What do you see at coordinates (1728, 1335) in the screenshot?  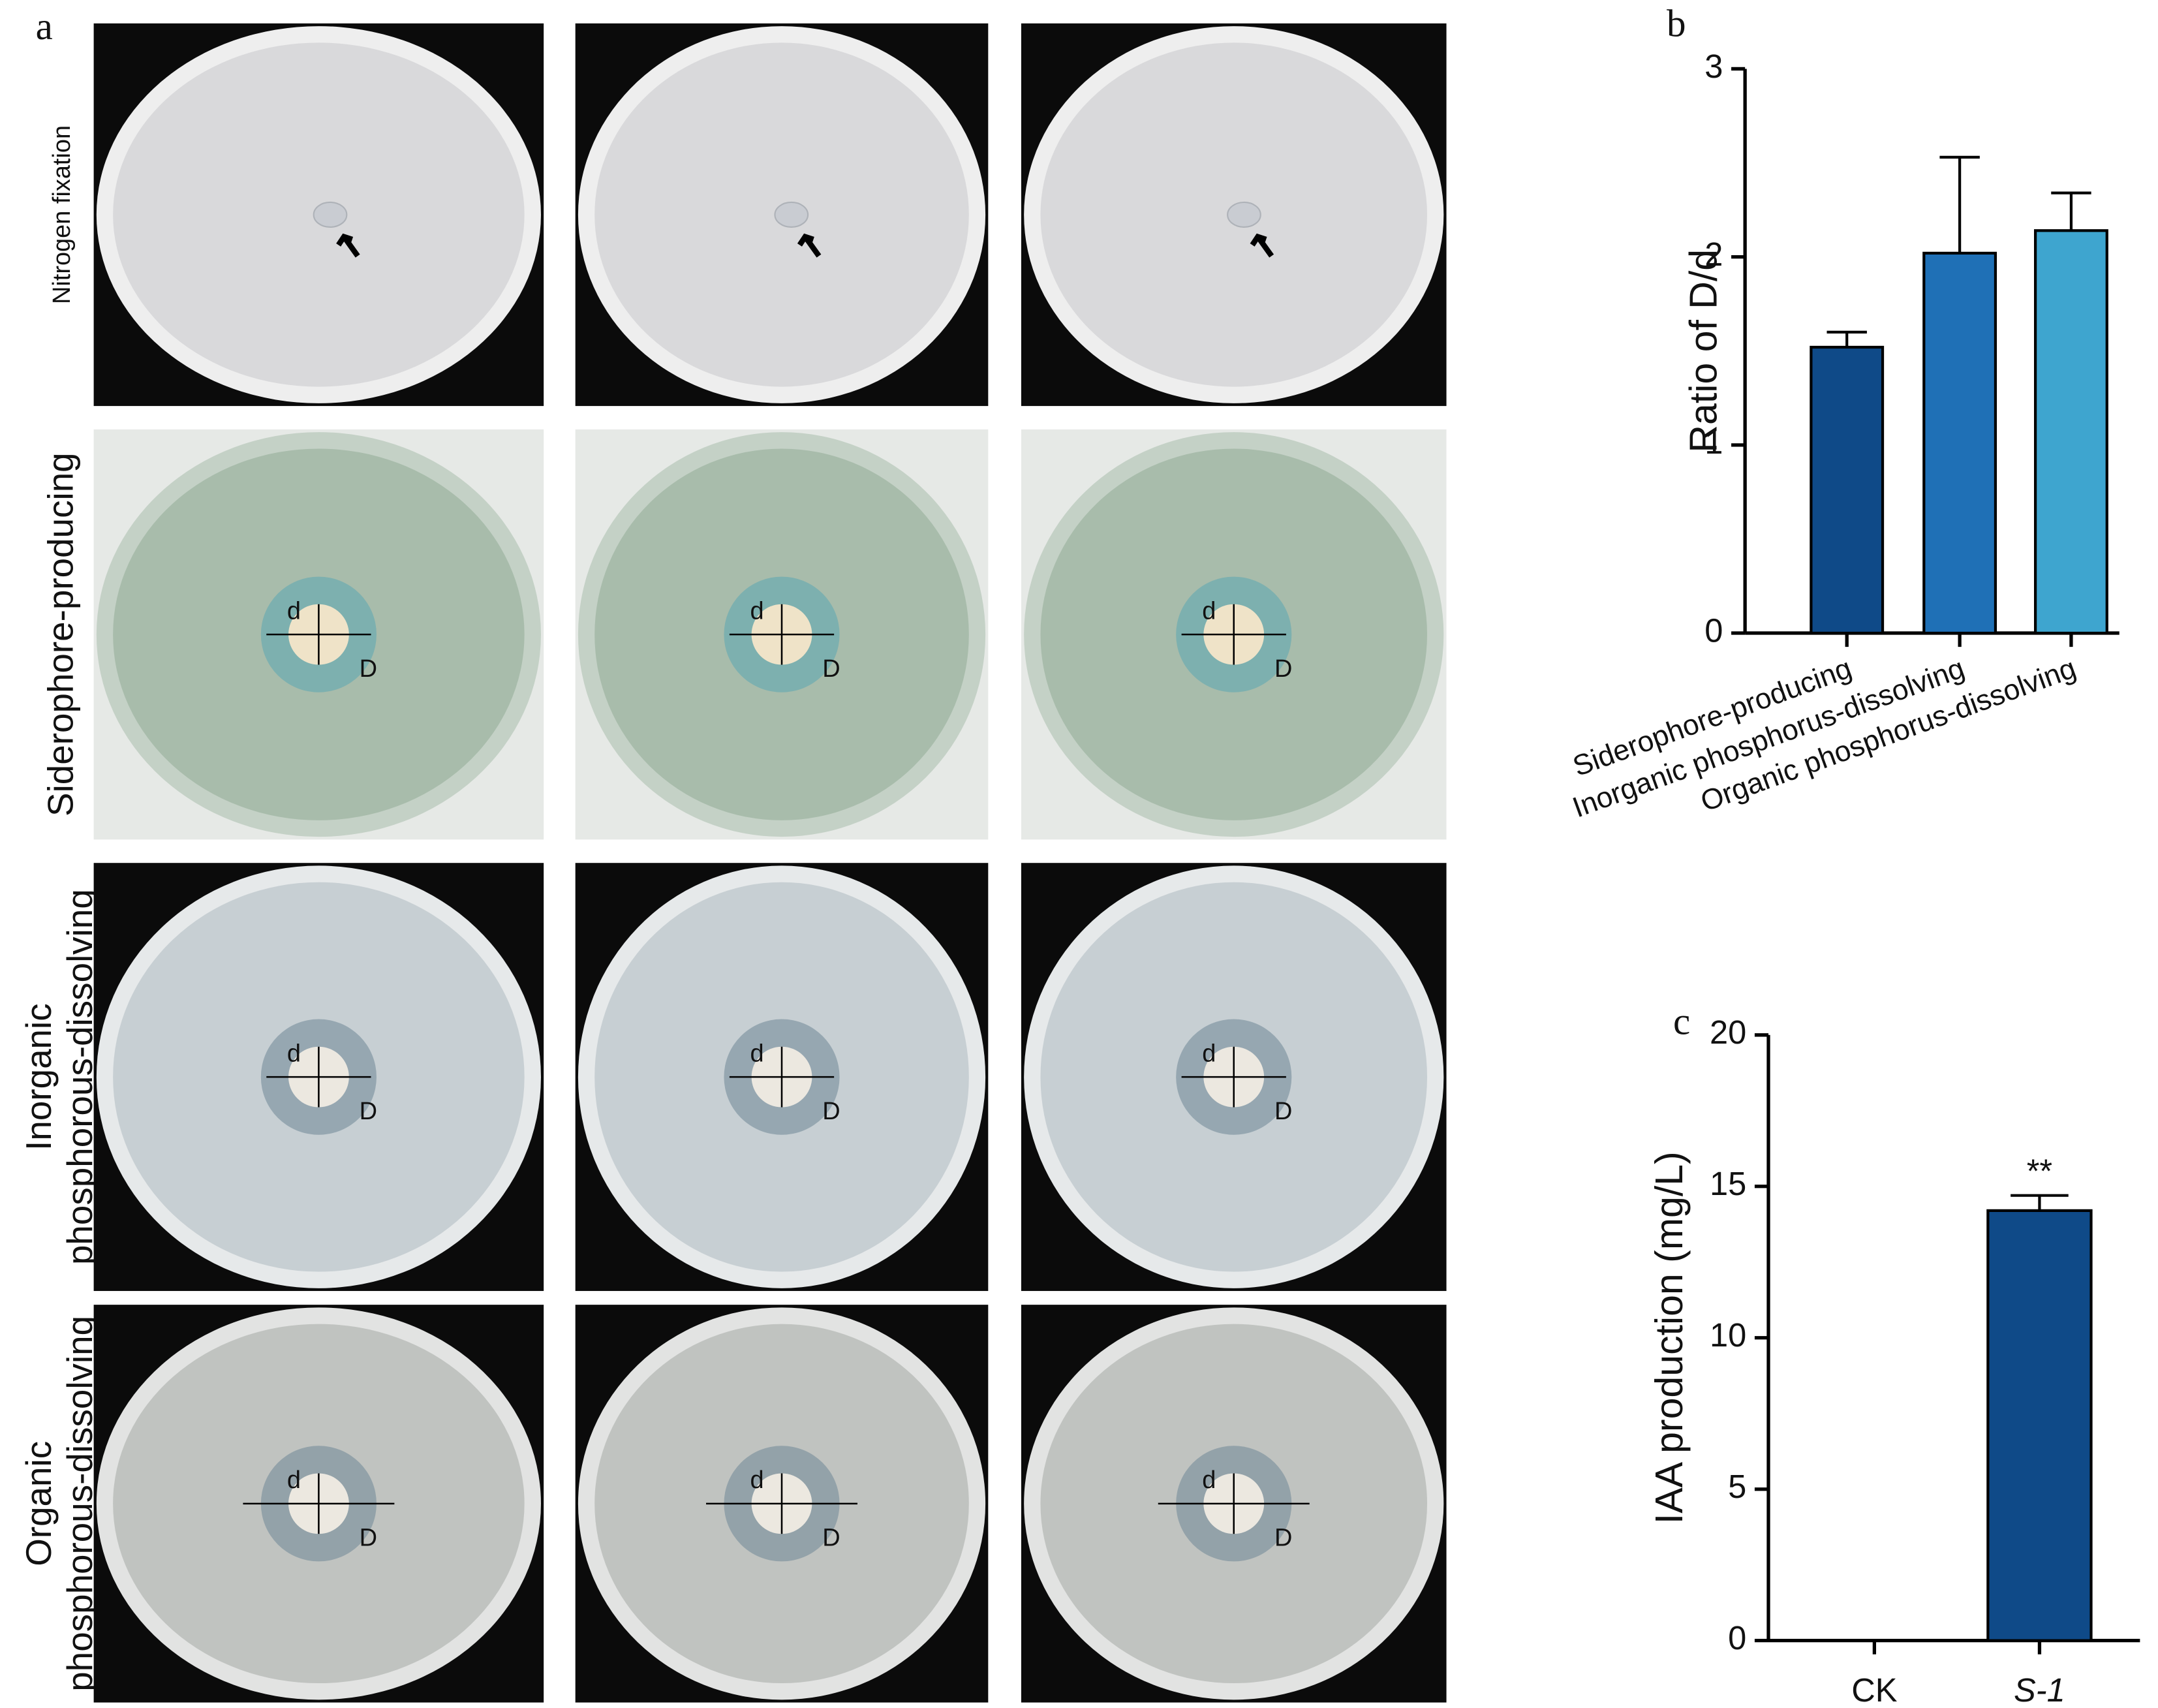 I see `y-tick-label: 10` at bounding box center [1728, 1335].